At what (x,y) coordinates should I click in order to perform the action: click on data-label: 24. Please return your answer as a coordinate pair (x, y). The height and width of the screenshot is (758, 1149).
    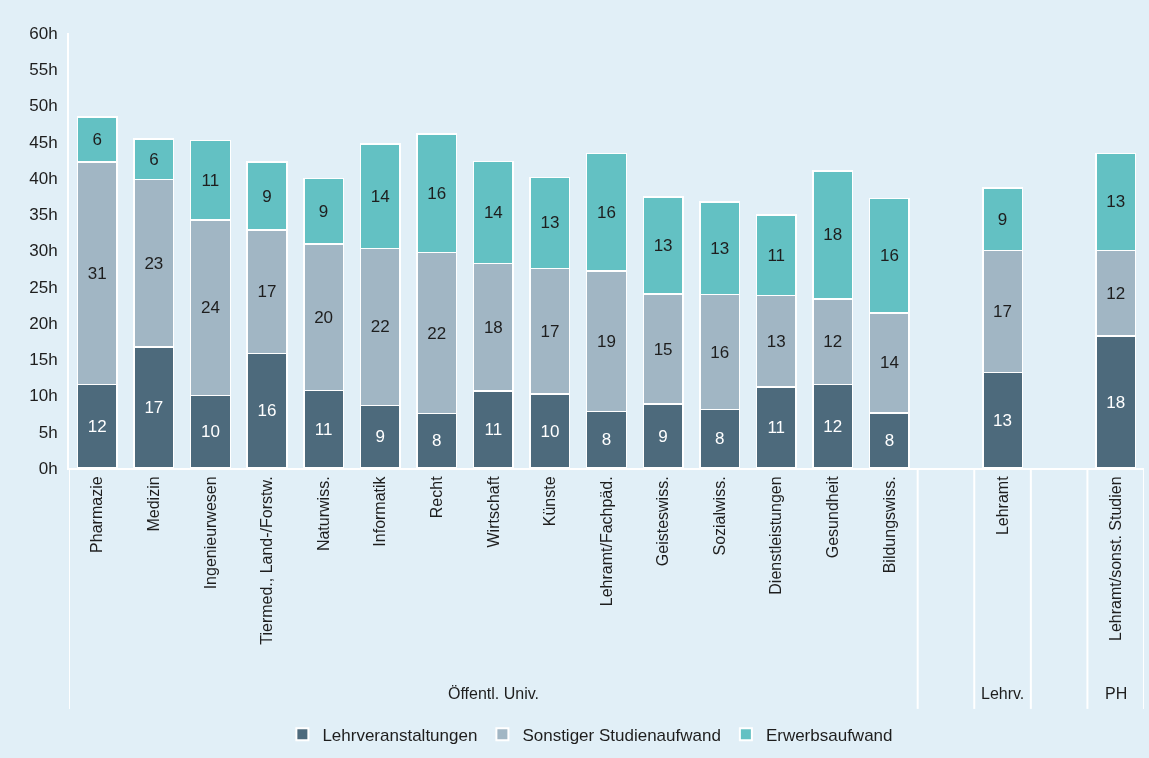
    Looking at the image, I should click on (210, 308).